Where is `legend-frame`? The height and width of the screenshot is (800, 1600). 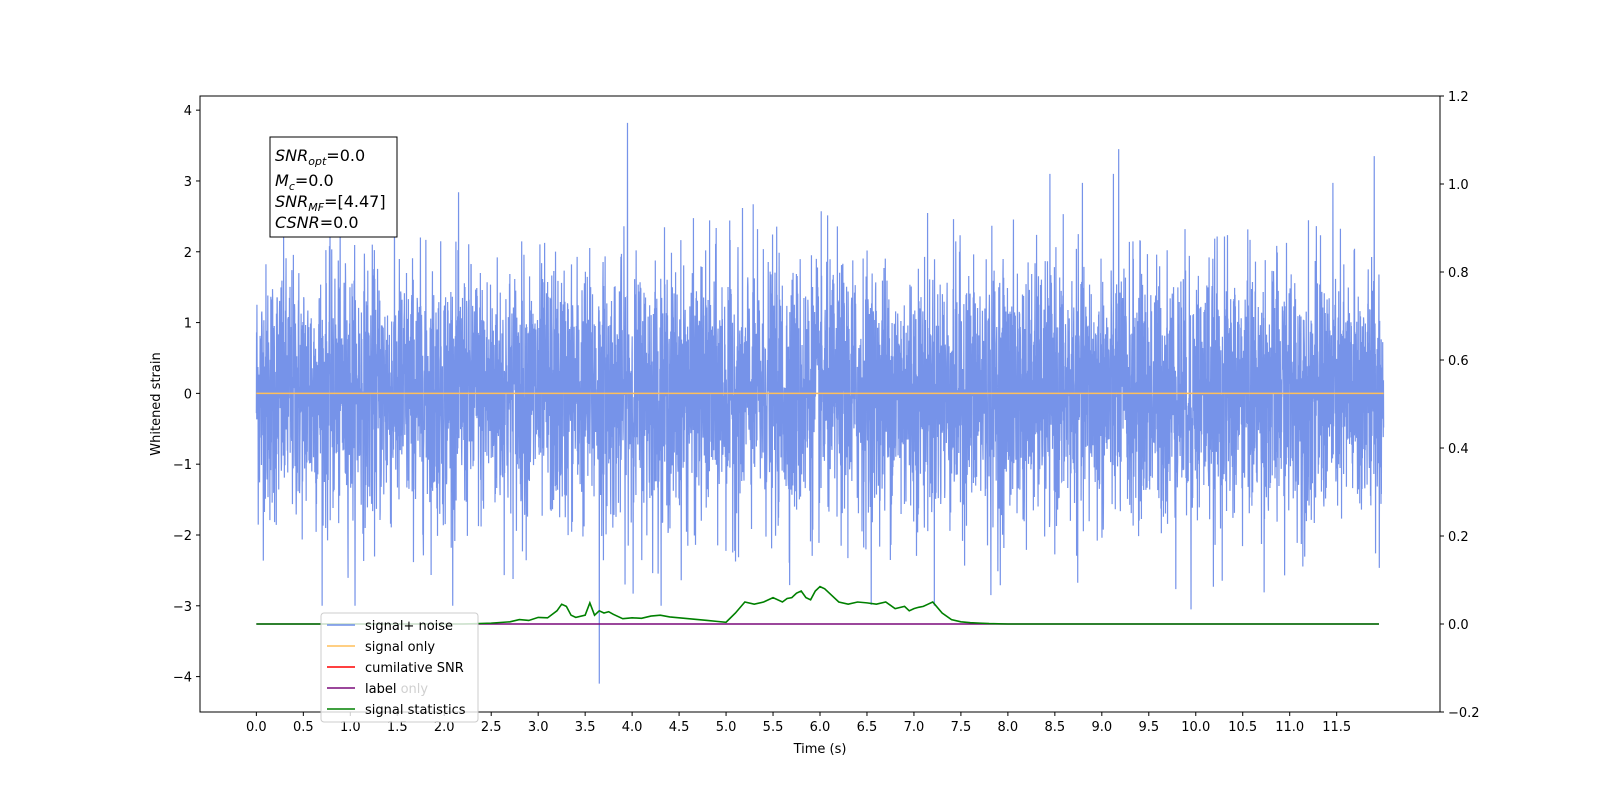 legend-frame is located at coordinates (399, 667).